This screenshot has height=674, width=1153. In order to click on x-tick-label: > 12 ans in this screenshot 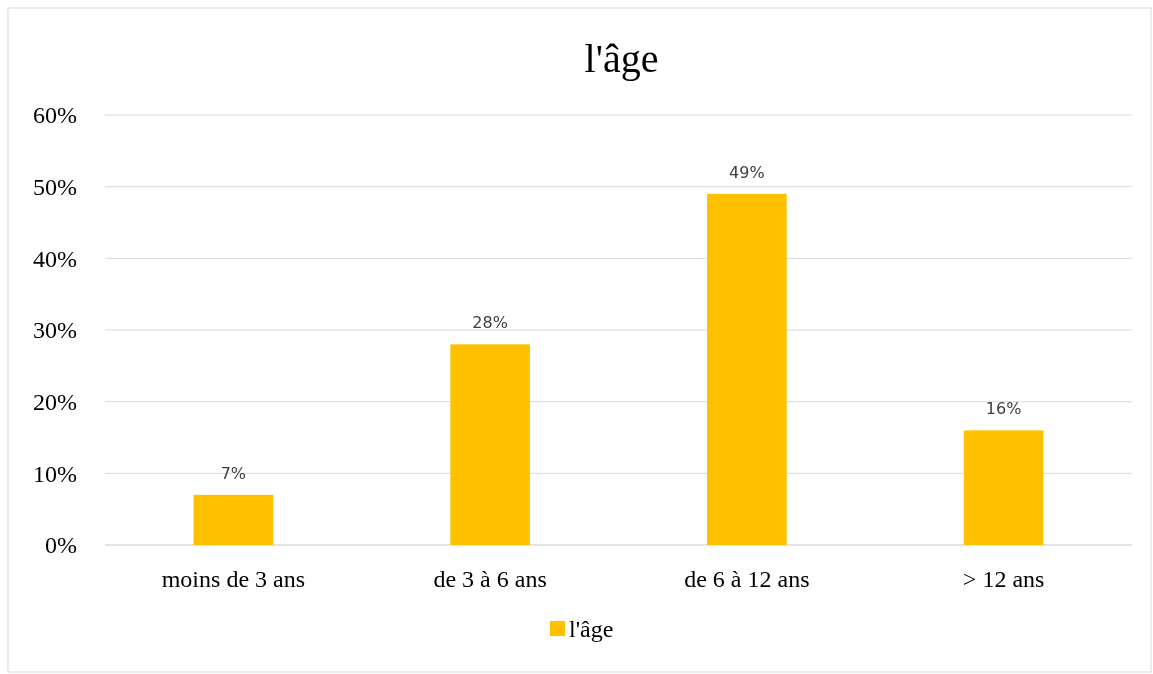, I will do `click(1003, 579)`.